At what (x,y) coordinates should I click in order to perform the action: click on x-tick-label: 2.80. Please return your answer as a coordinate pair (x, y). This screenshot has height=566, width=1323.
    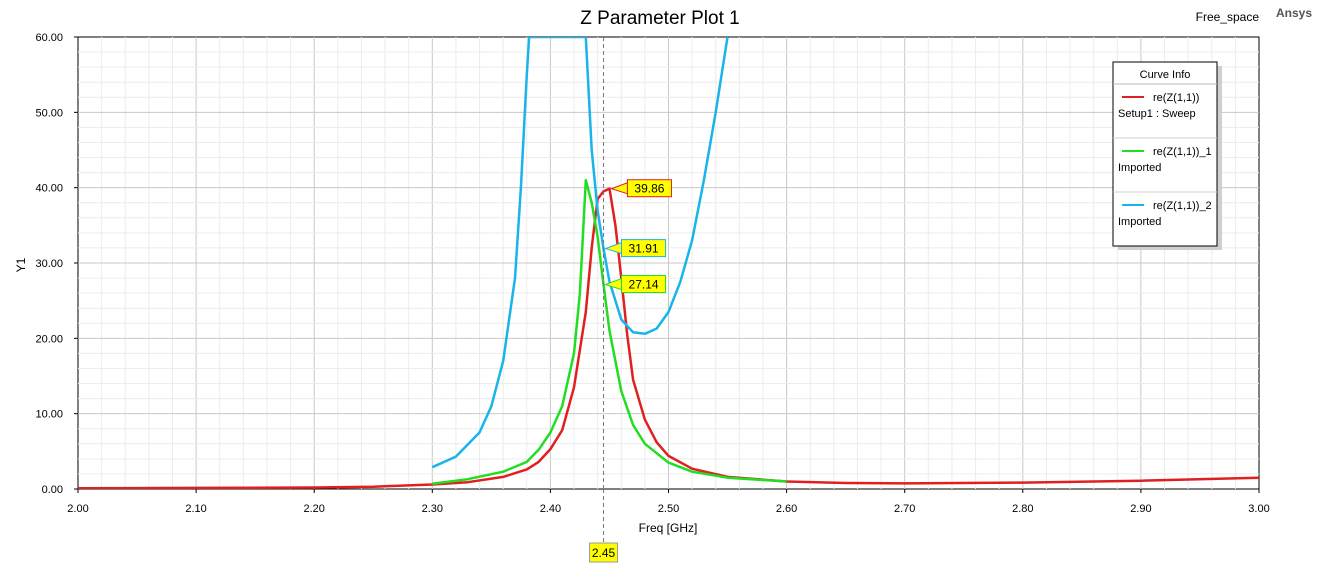
    Looking at the image, I should click on (1022, 509).